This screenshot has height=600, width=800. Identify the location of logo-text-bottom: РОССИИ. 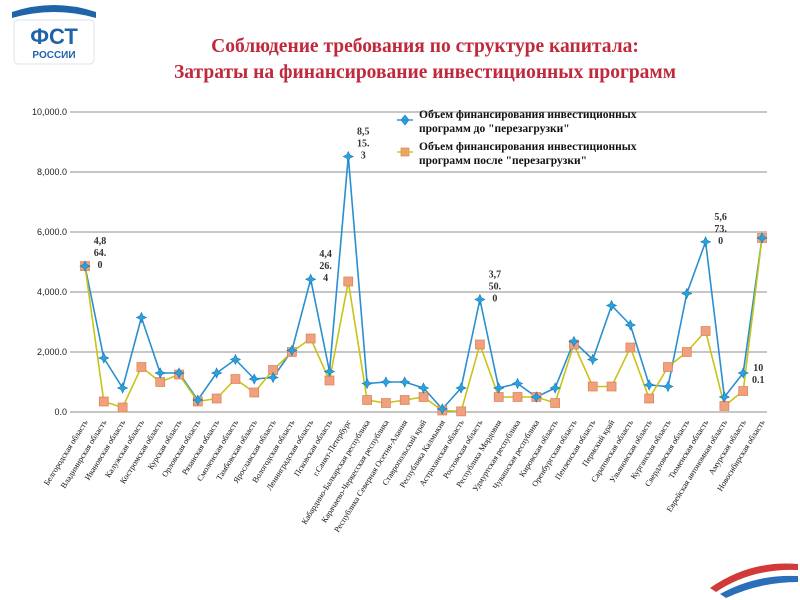
(53, 55).